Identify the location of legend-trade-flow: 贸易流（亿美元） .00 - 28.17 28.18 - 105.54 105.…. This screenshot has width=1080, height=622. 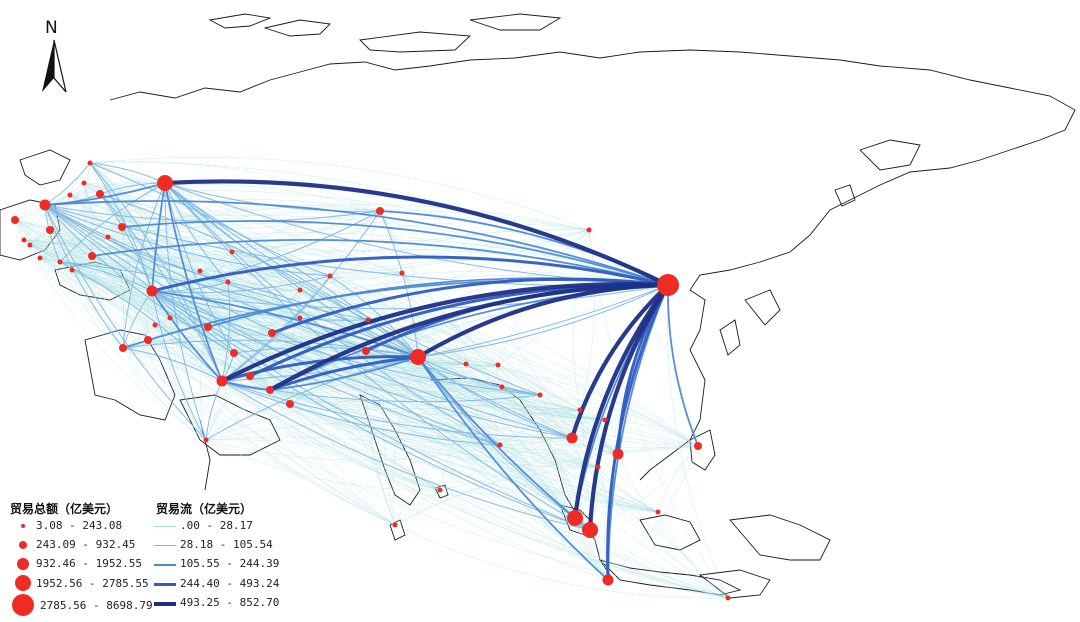
(222, 555).